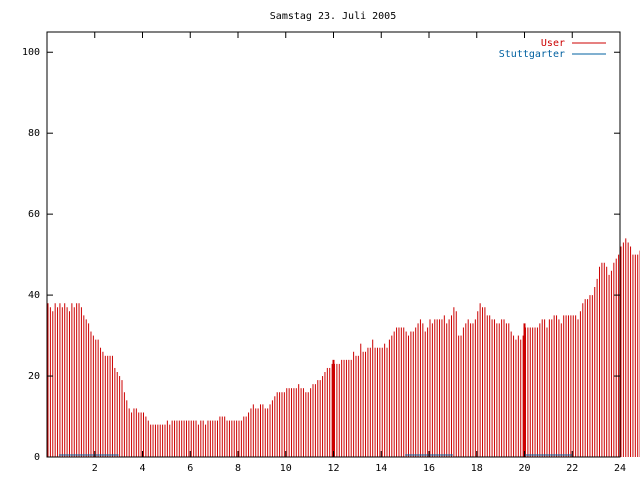 The height and width of the screenshot is (480, 640). I want to click on legend-label-user: User, so click(553, 43).